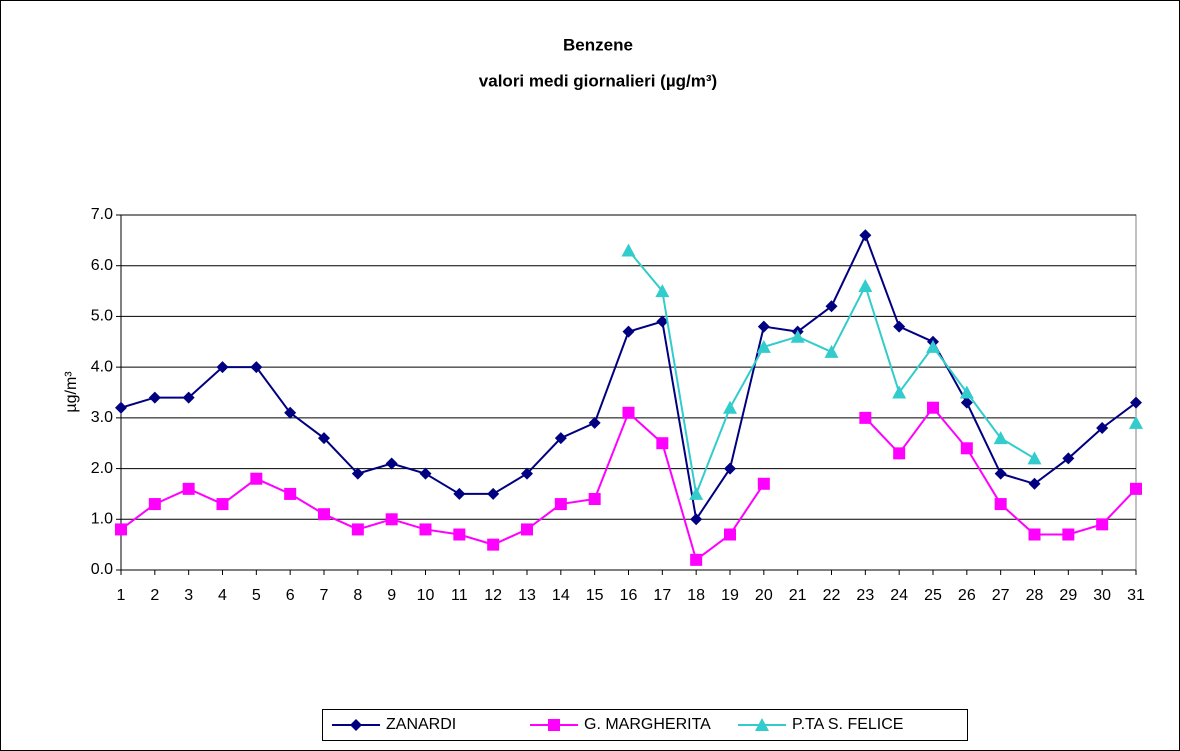  Describe the element at coordinates (527, 595) in the screenshot. I see `x-tick-label: 13` at that location.